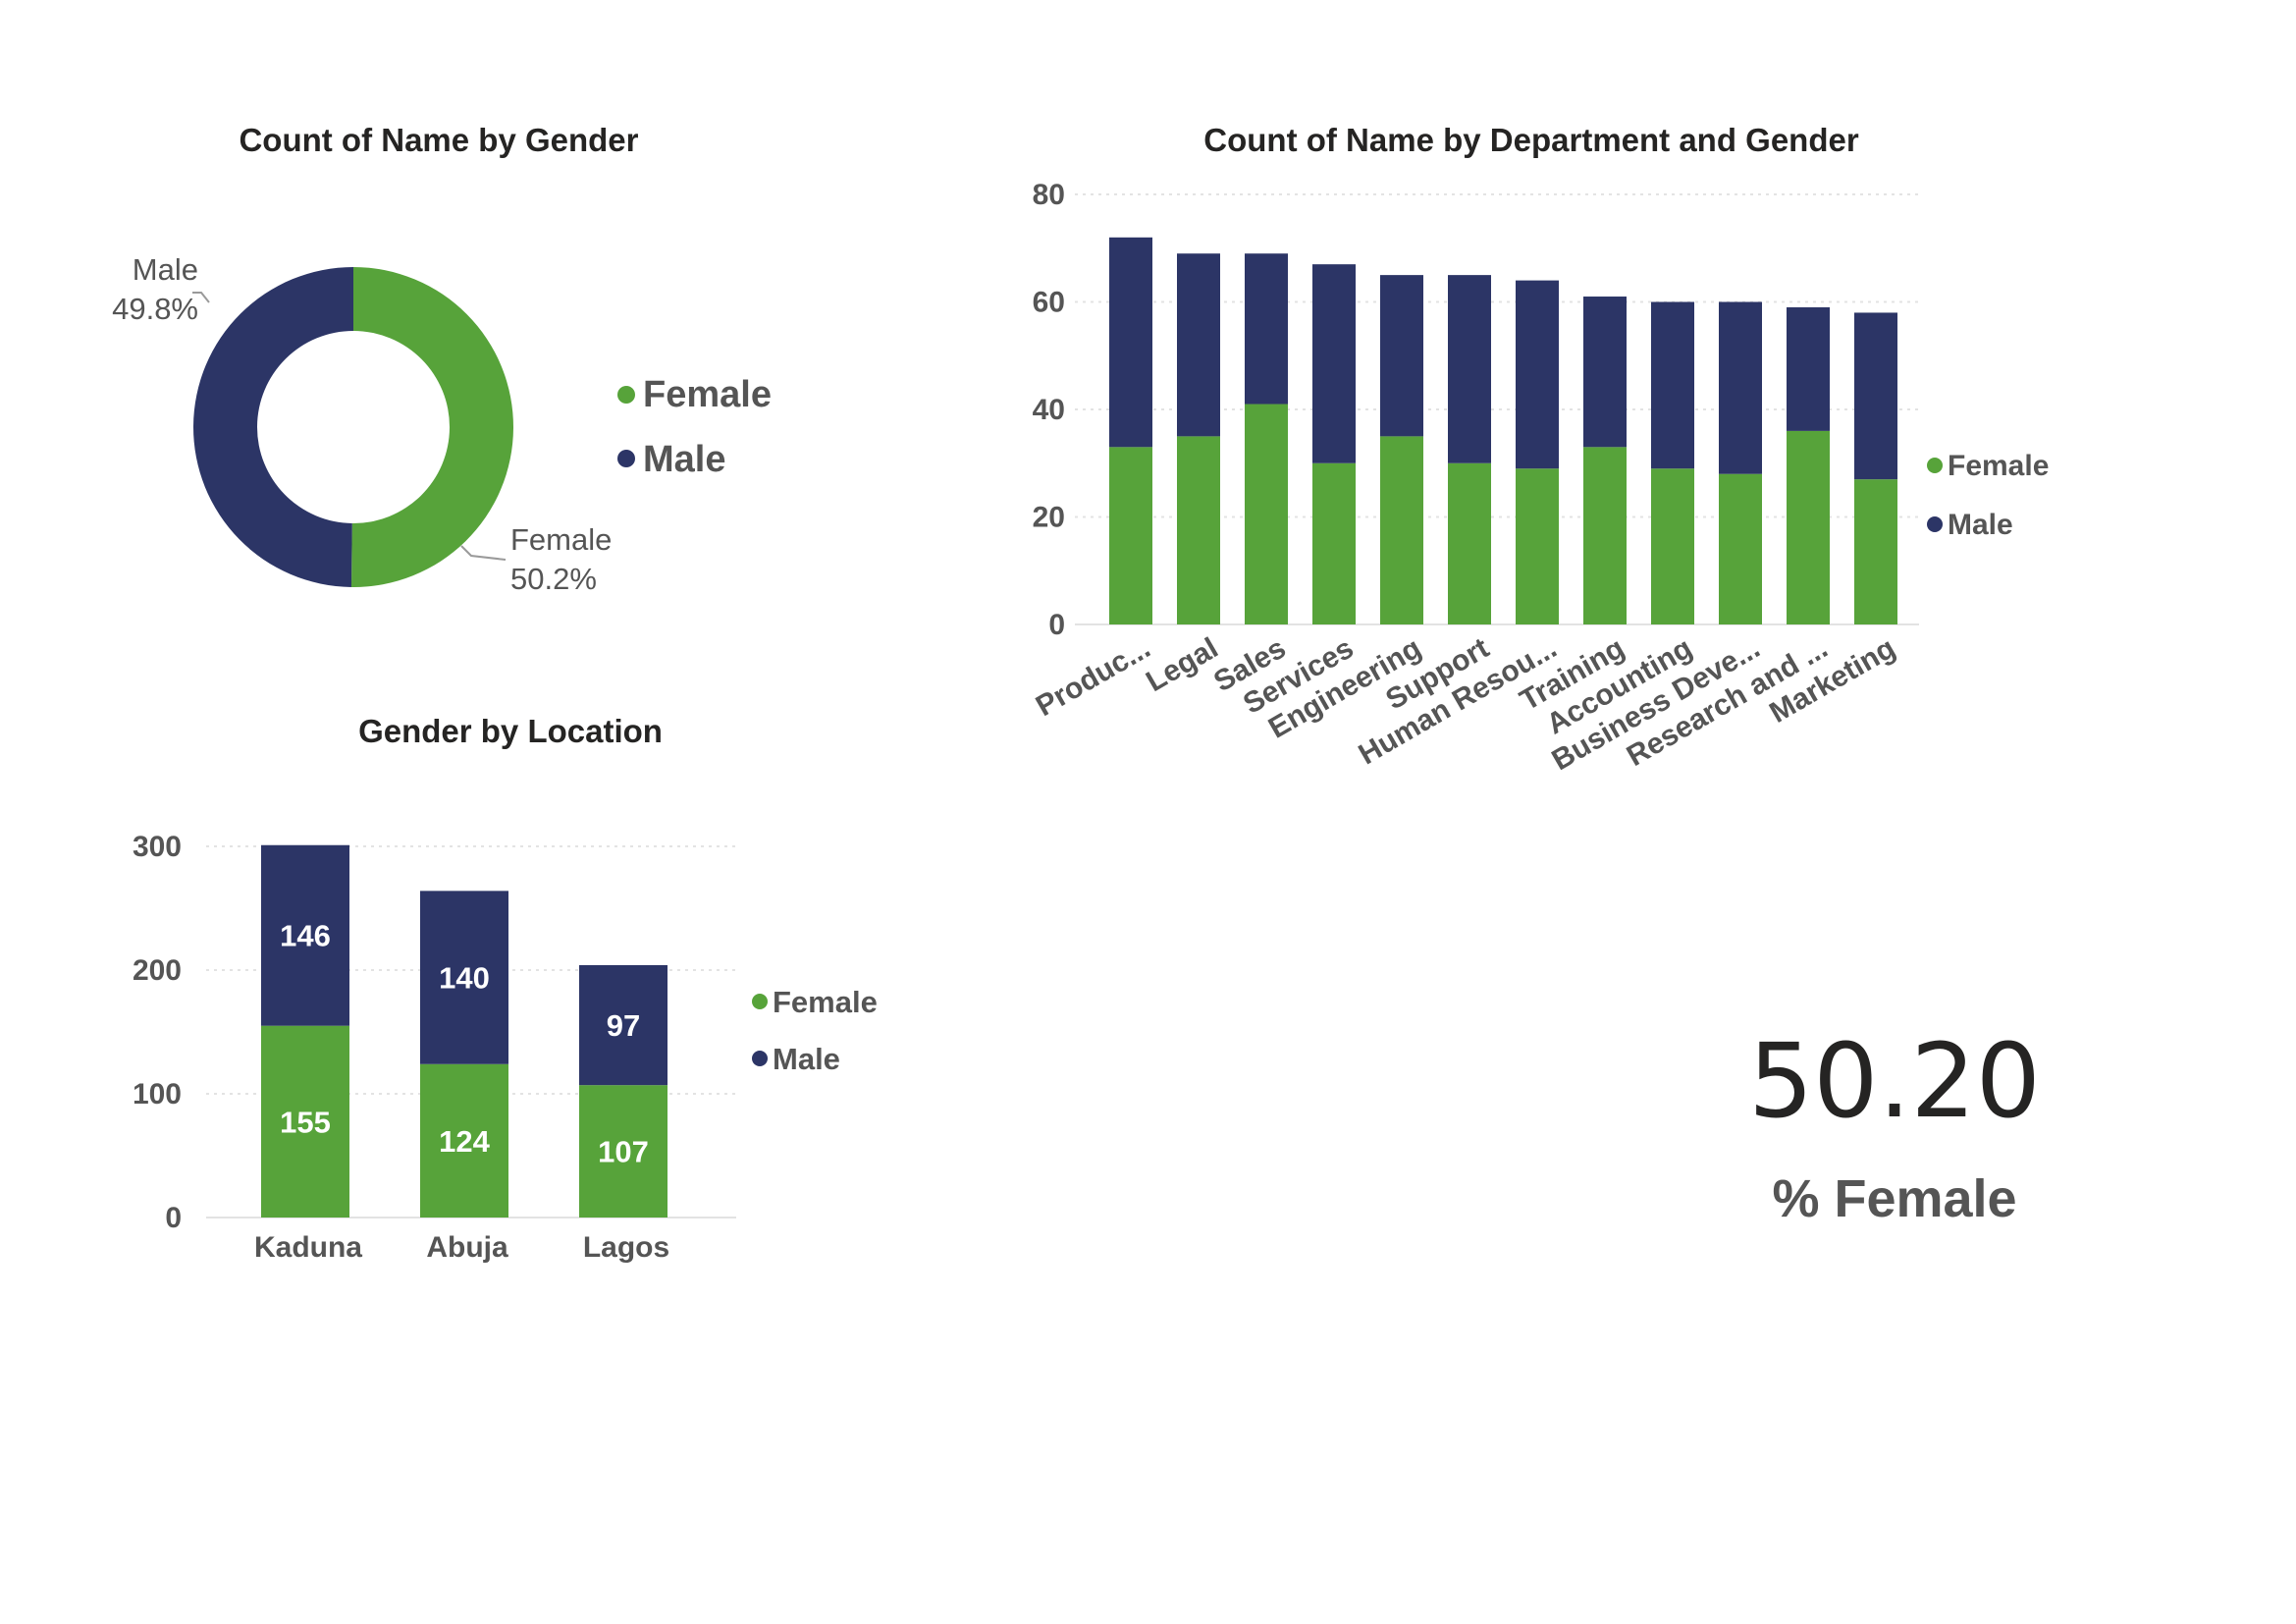 The height and width of the screenshot is (1624, 2296). I want to click on data-label: 107, so click(623, 1152).